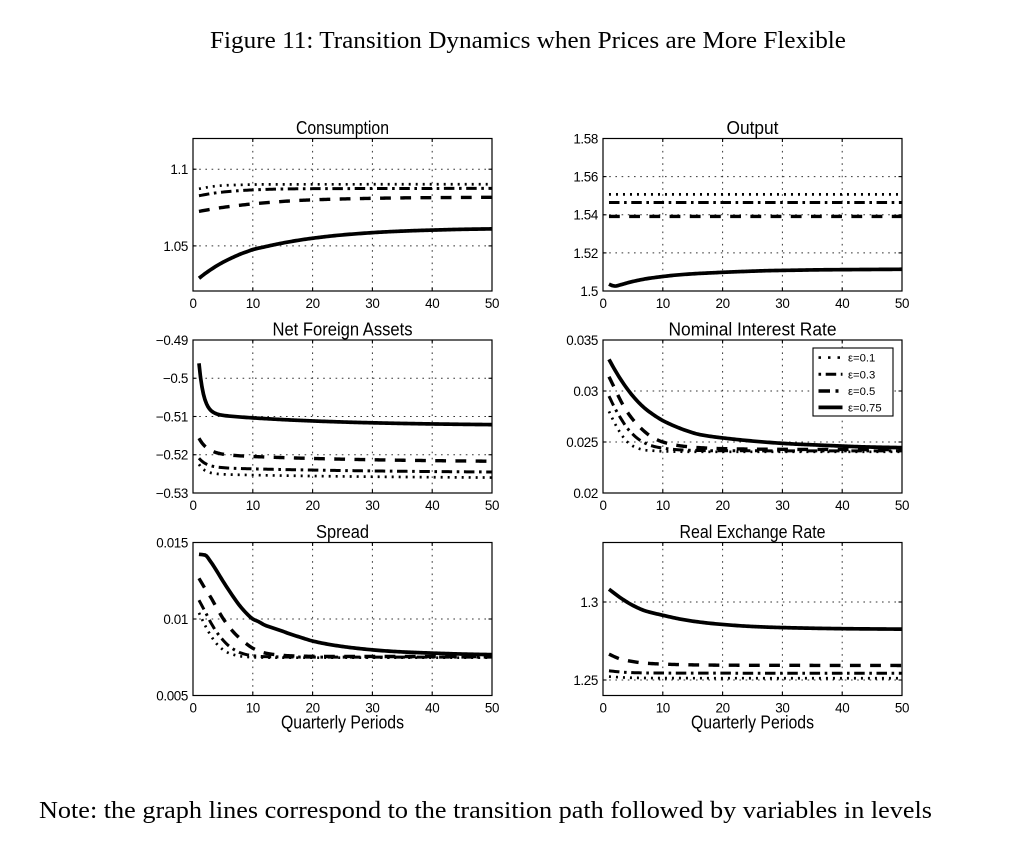 The height and width of the screenshot is (849, 1021). Describe the element at coordinates (861, 375) in the screenshot. I see `svg-text: ε=0.3` at that location.